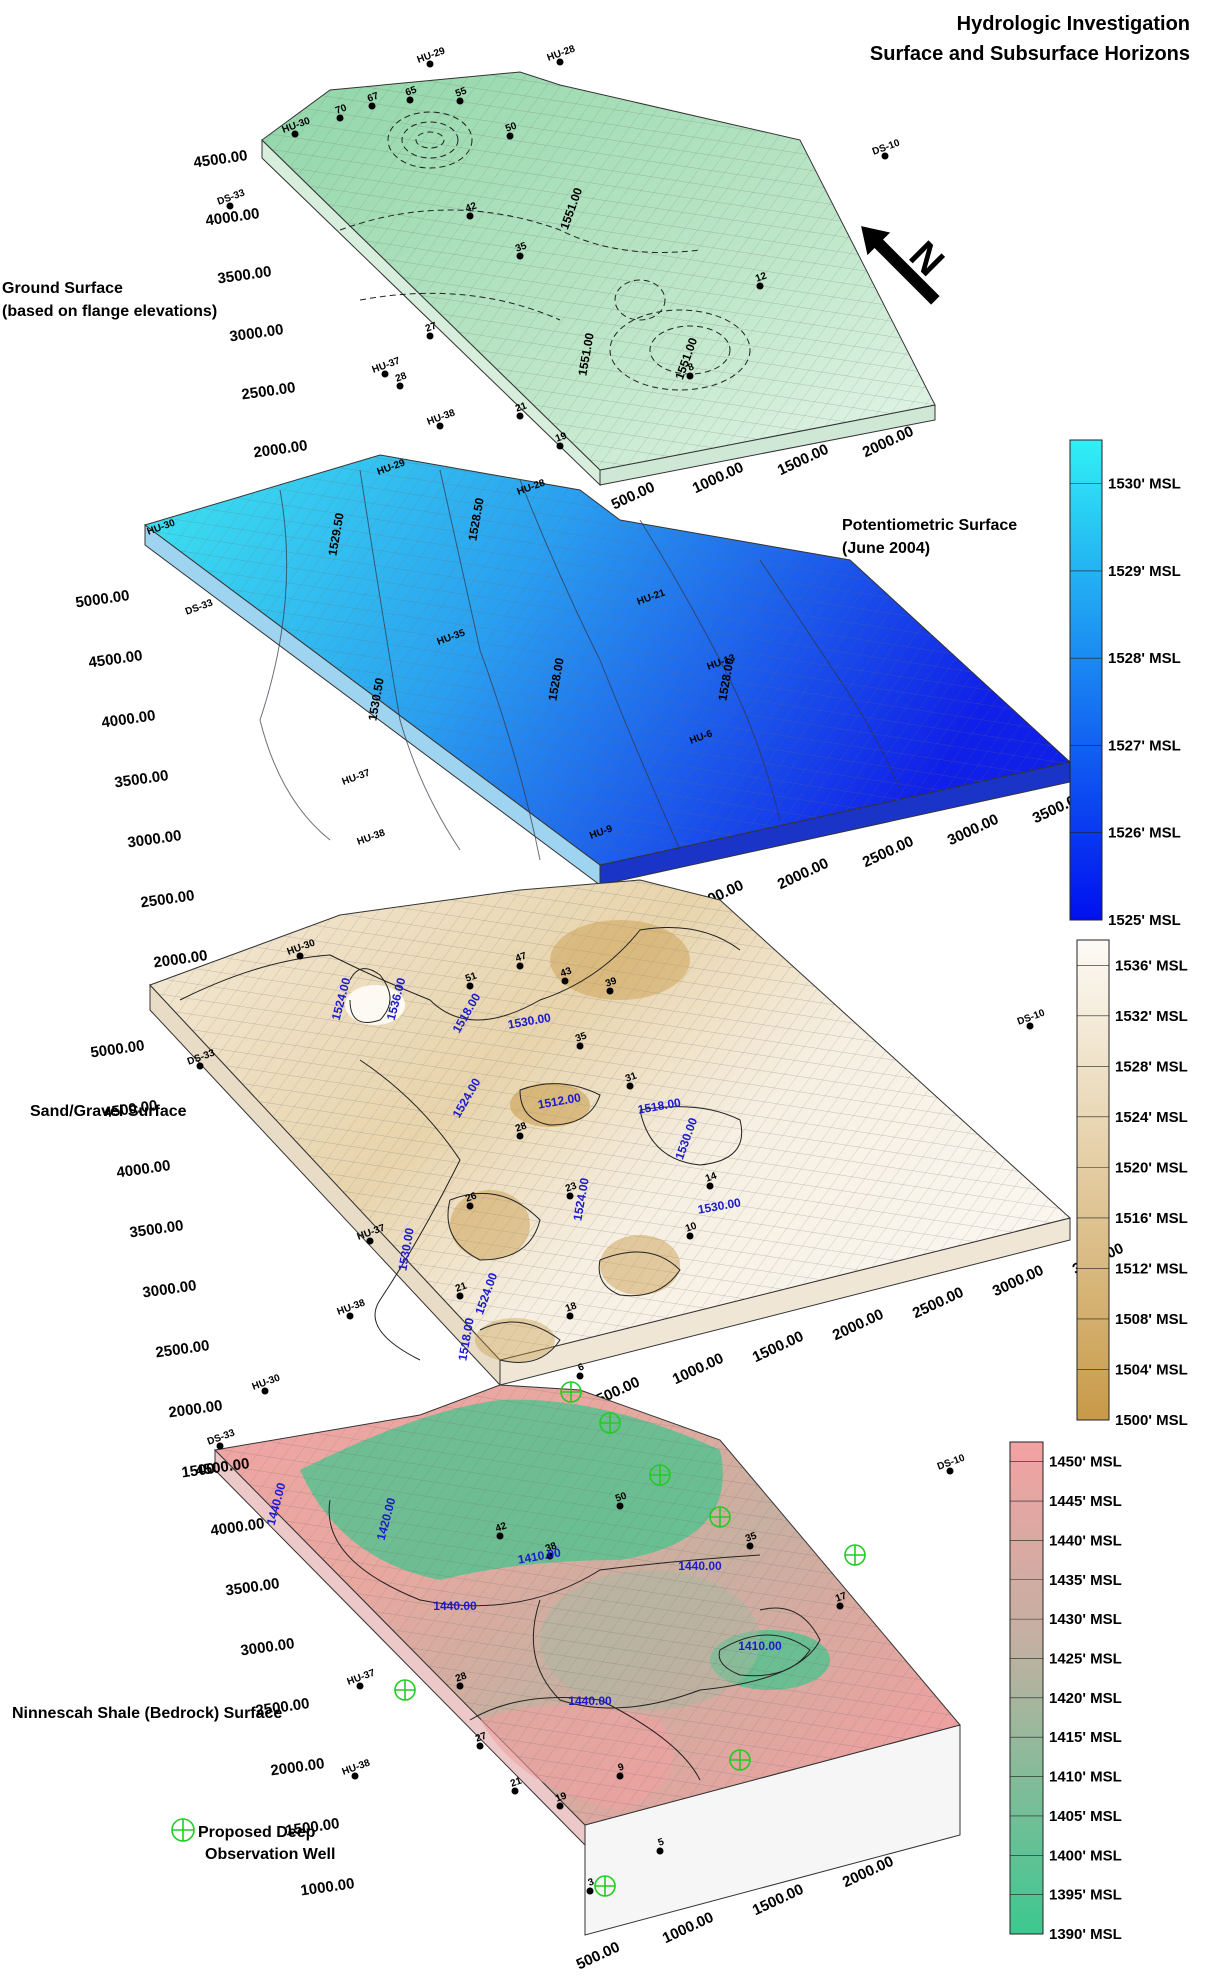  What do you see at coordinates (591, 1882) in the screenshot?
I see `well-label: 3` at bounding box center [591, 1882].